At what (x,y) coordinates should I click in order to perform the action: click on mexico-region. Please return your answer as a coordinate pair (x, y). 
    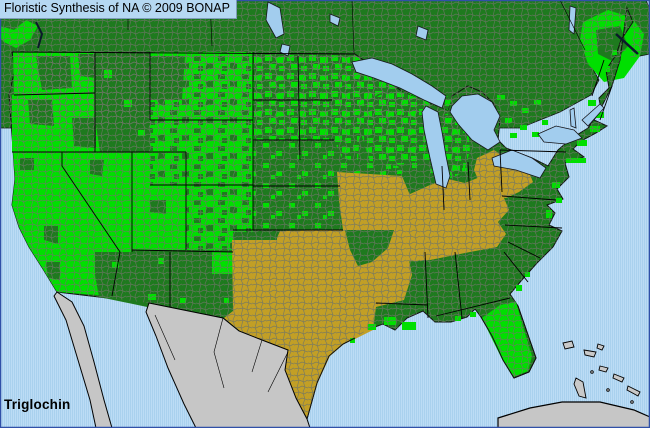
    Looking at the image, I should click on (182, 359).